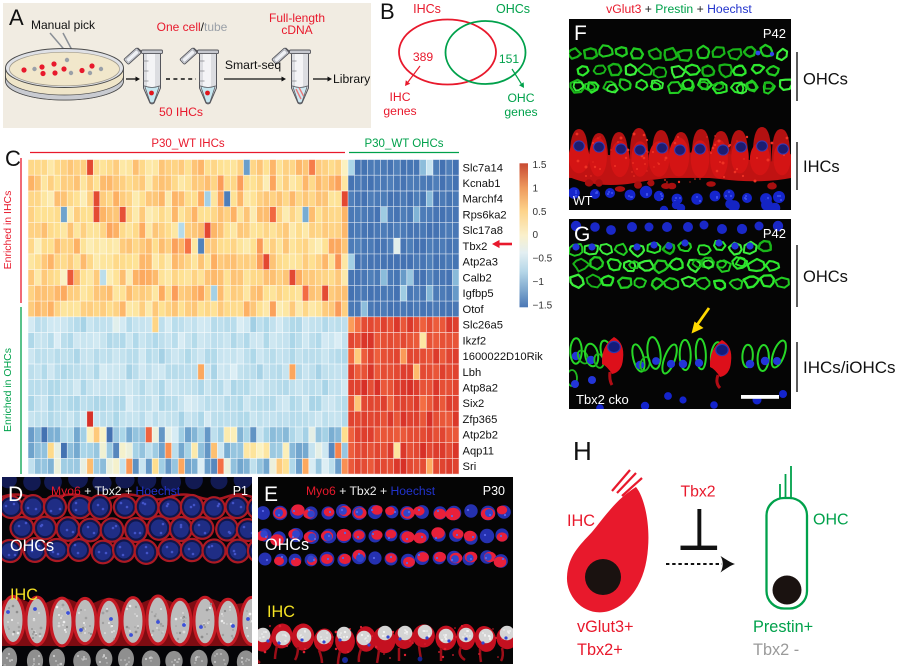 This screenshot has height=671, width=900. I want to click on svg-text: −1, so click(539, 282).